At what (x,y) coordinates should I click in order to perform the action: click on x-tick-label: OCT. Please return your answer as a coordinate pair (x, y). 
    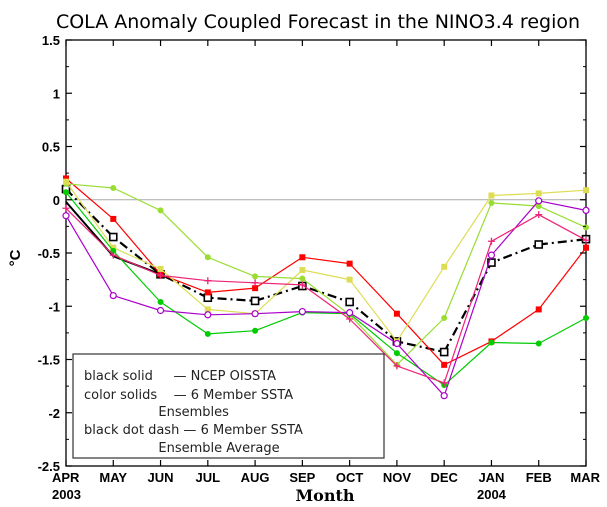
    Looking at the image, I should click on (350, 477).